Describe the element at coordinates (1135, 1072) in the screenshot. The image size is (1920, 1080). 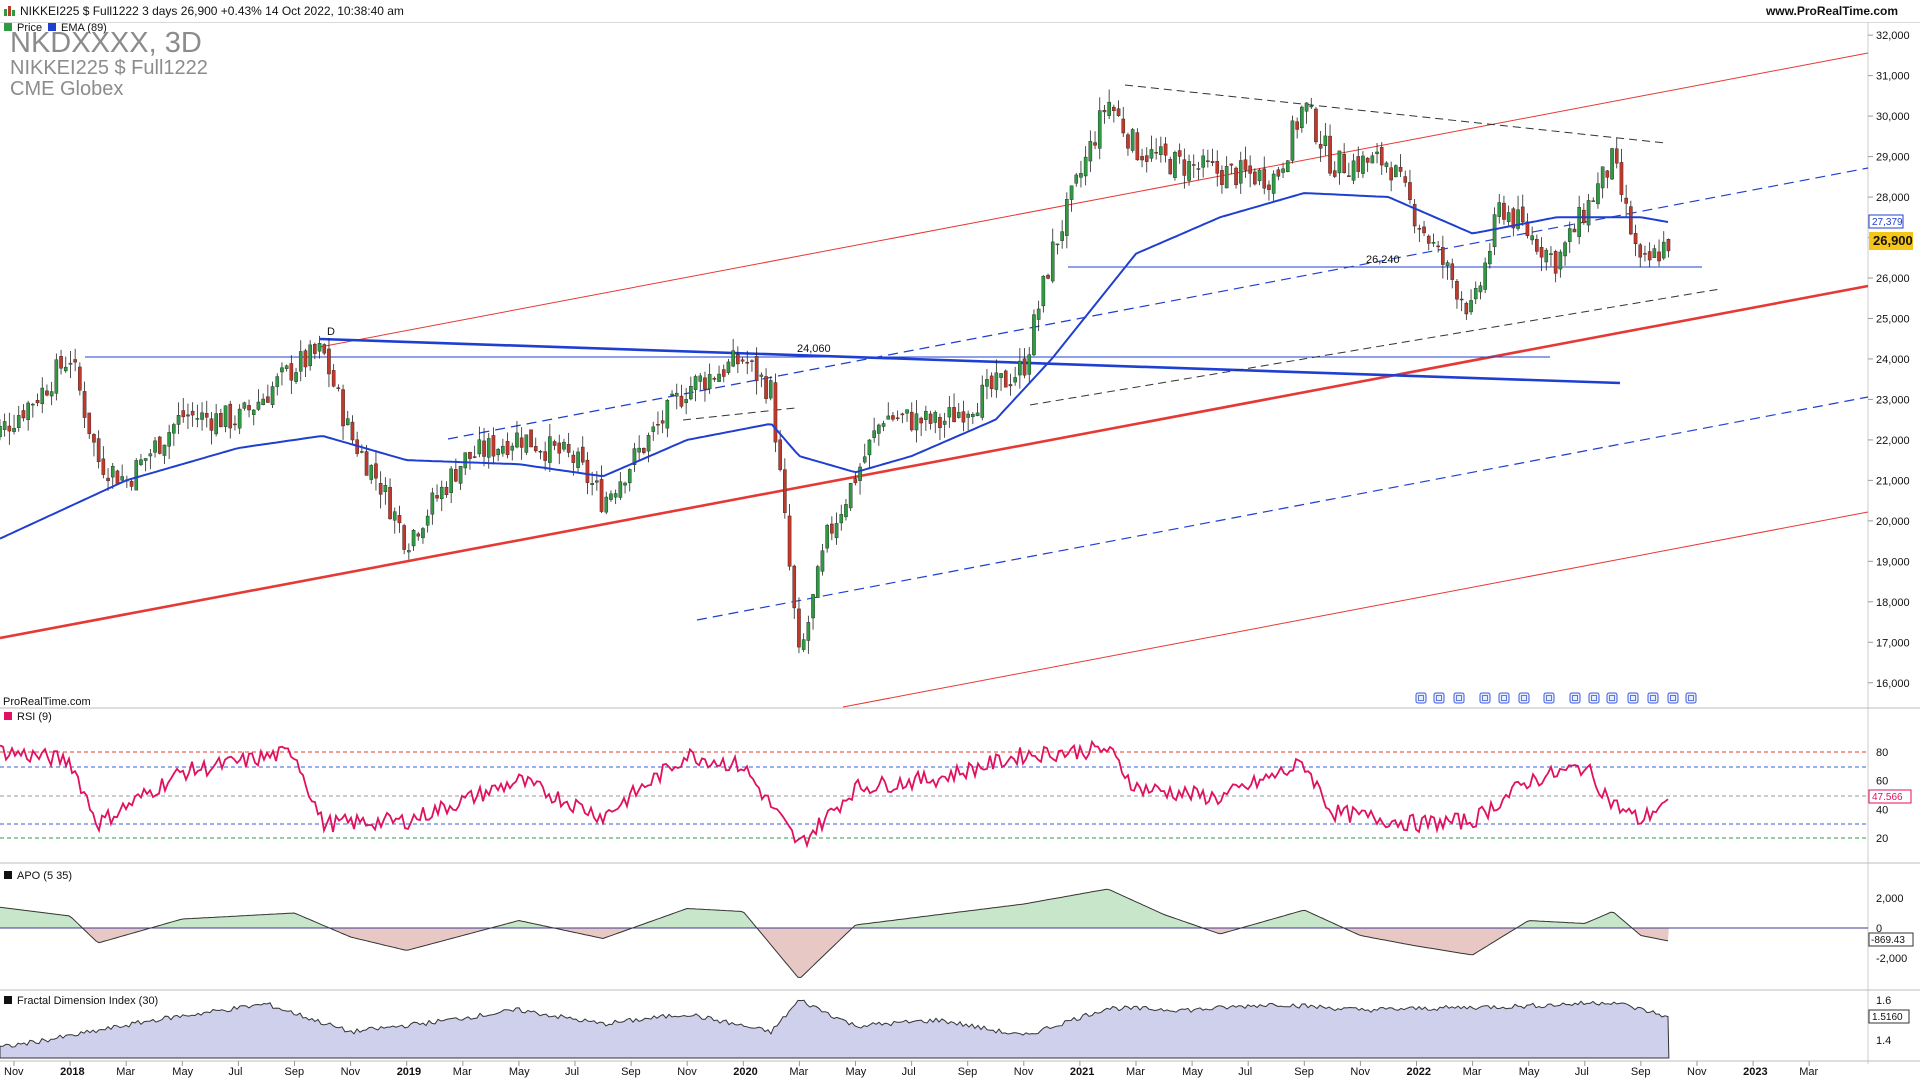
I see `time-tick-label: Mar` at that location.